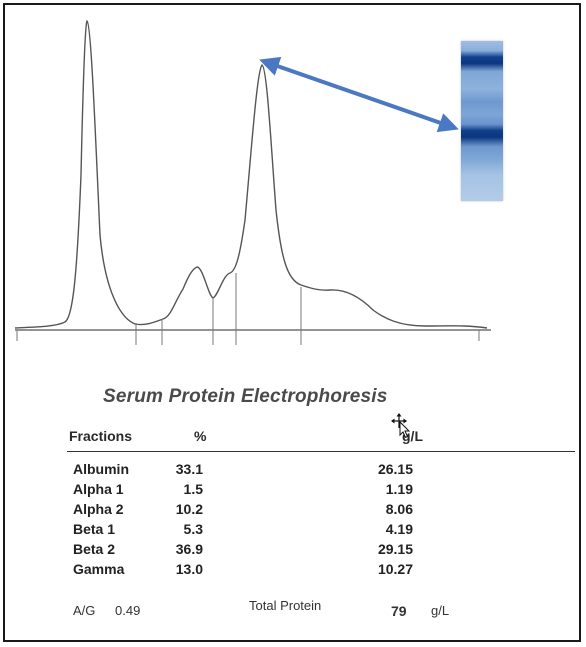  What do you see at coordinates (399, 611) in the screenshot?
I see `total-protein-value: 79` at bounding box center [399, 611].